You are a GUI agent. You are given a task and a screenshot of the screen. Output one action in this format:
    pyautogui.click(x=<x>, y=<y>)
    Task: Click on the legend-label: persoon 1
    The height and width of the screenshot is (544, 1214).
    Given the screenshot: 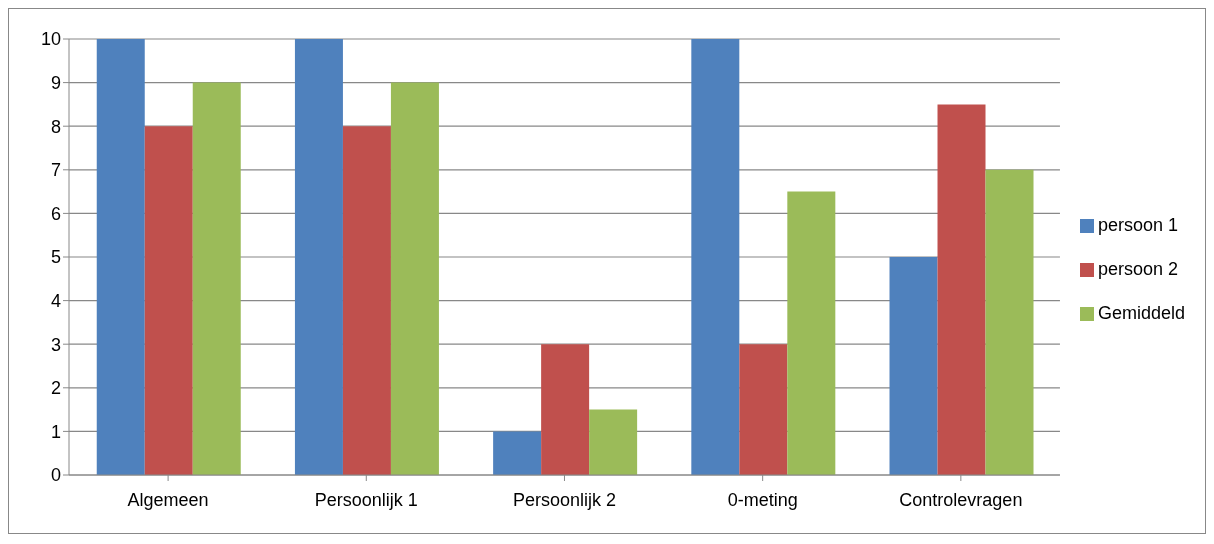 What is the action you would take?
    pyautogui.click(x=1138, y=225)
    